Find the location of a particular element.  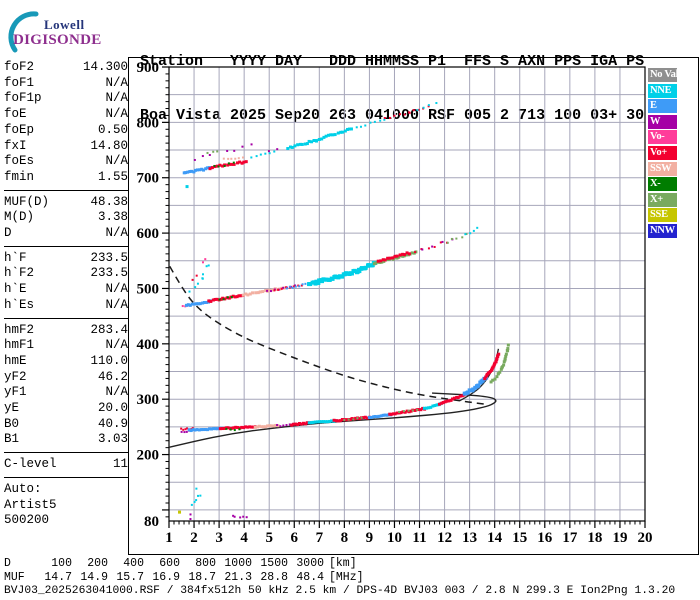

param-group: C-level 11 is located at coordinates (66, 467).